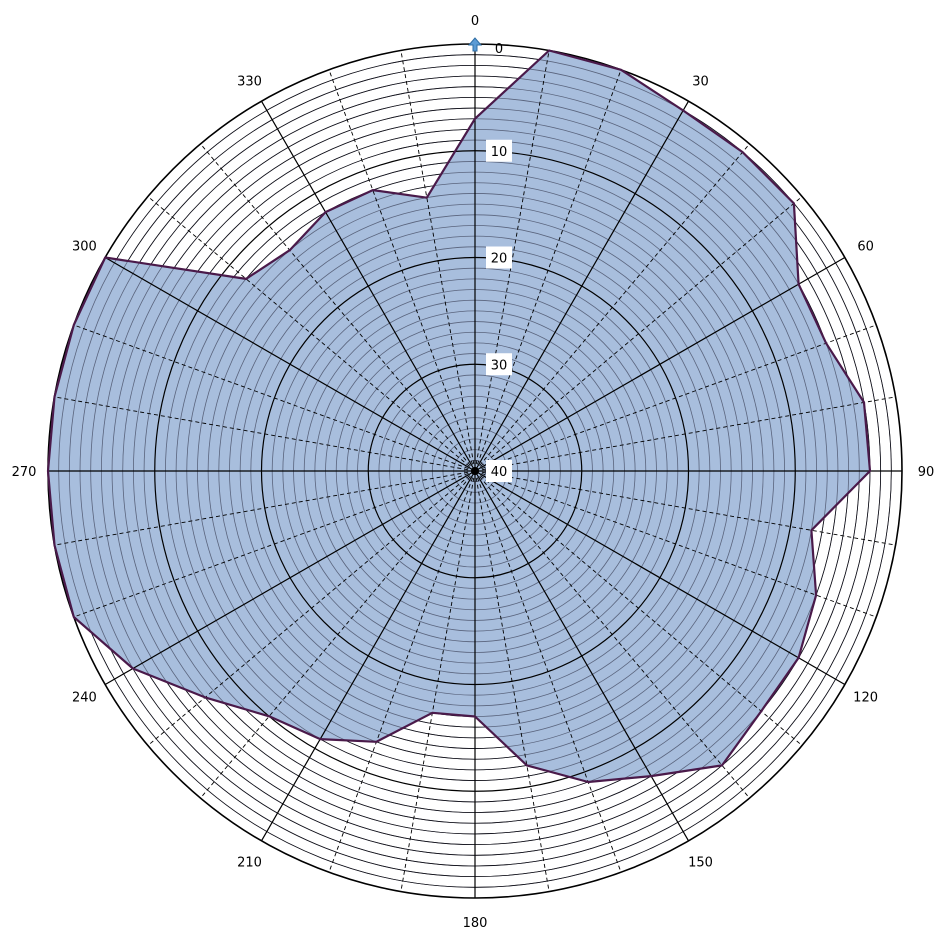 The image size is (945, 945). I want to click on angle-tick-label: 120, so click(865, 698).